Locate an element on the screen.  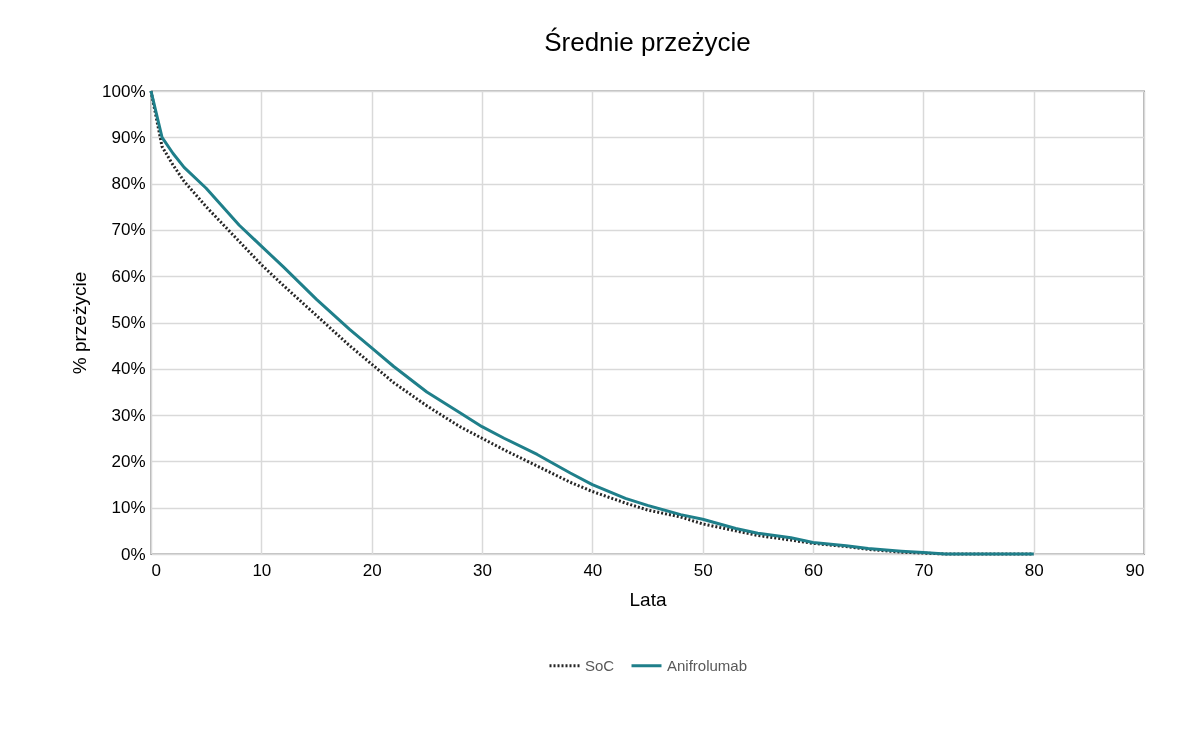
y-tick-label: 20% is located at coordinates (128, 461).